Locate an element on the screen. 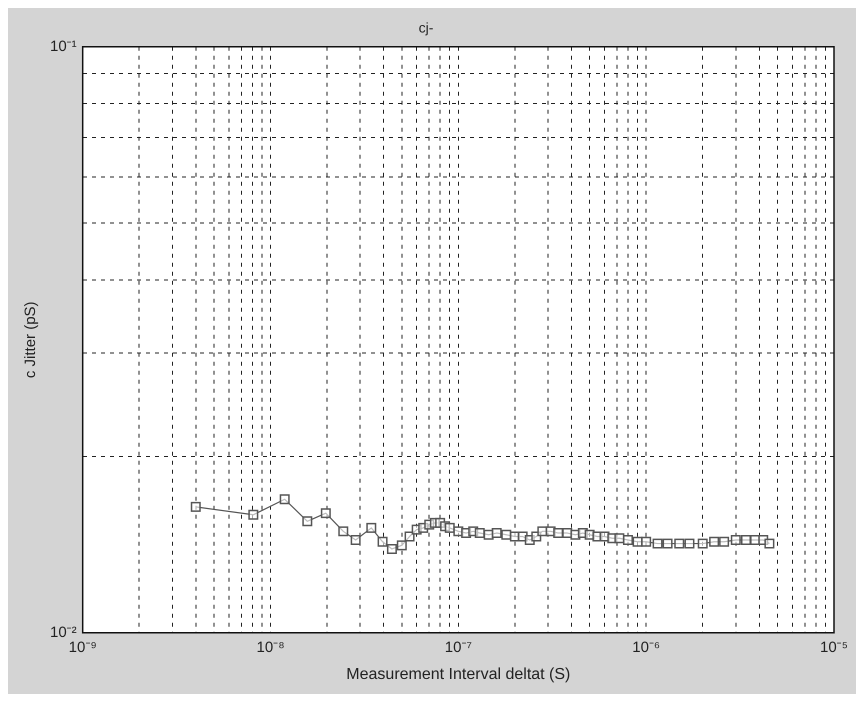 Image resolution: width=864 pixels, height=702 pixels. y-tick-label: 10⁻² is located at coordinates (63, 632).